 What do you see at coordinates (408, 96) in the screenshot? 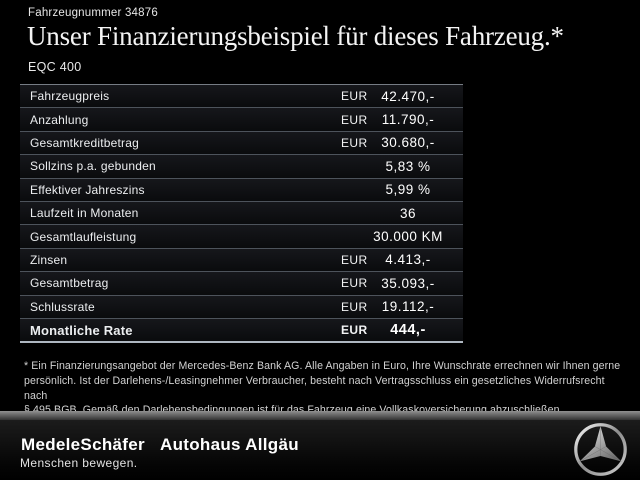
I see `row-value: 42.470,-` at bounding box center [408, 96].